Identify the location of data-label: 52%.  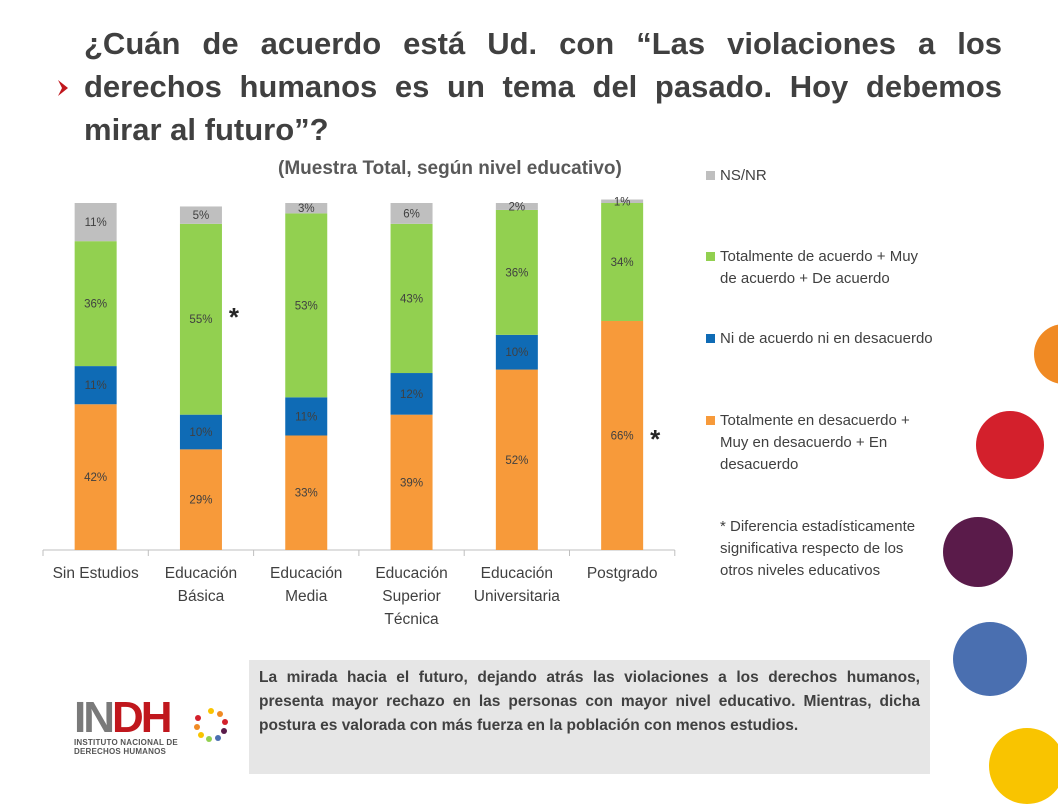
(516, 461).